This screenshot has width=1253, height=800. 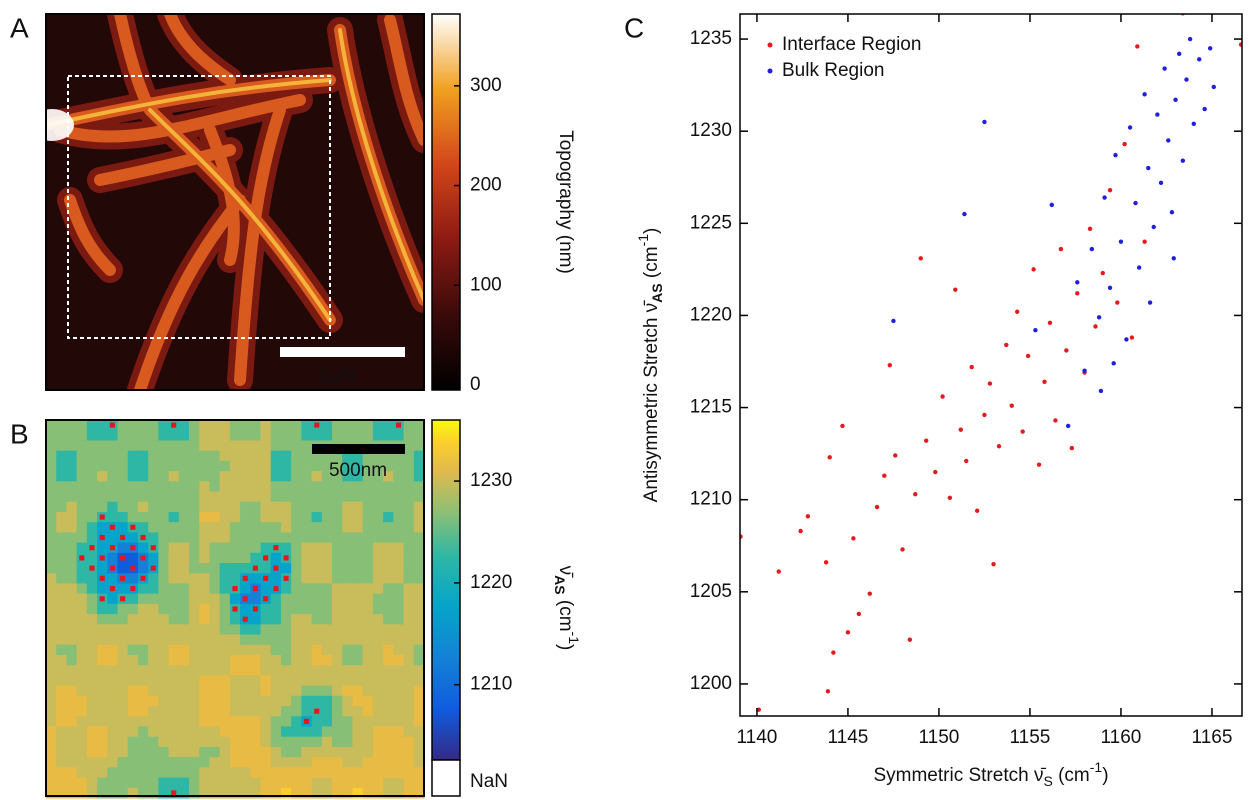 I want to click on image-frame, so click(x=235, y=202).